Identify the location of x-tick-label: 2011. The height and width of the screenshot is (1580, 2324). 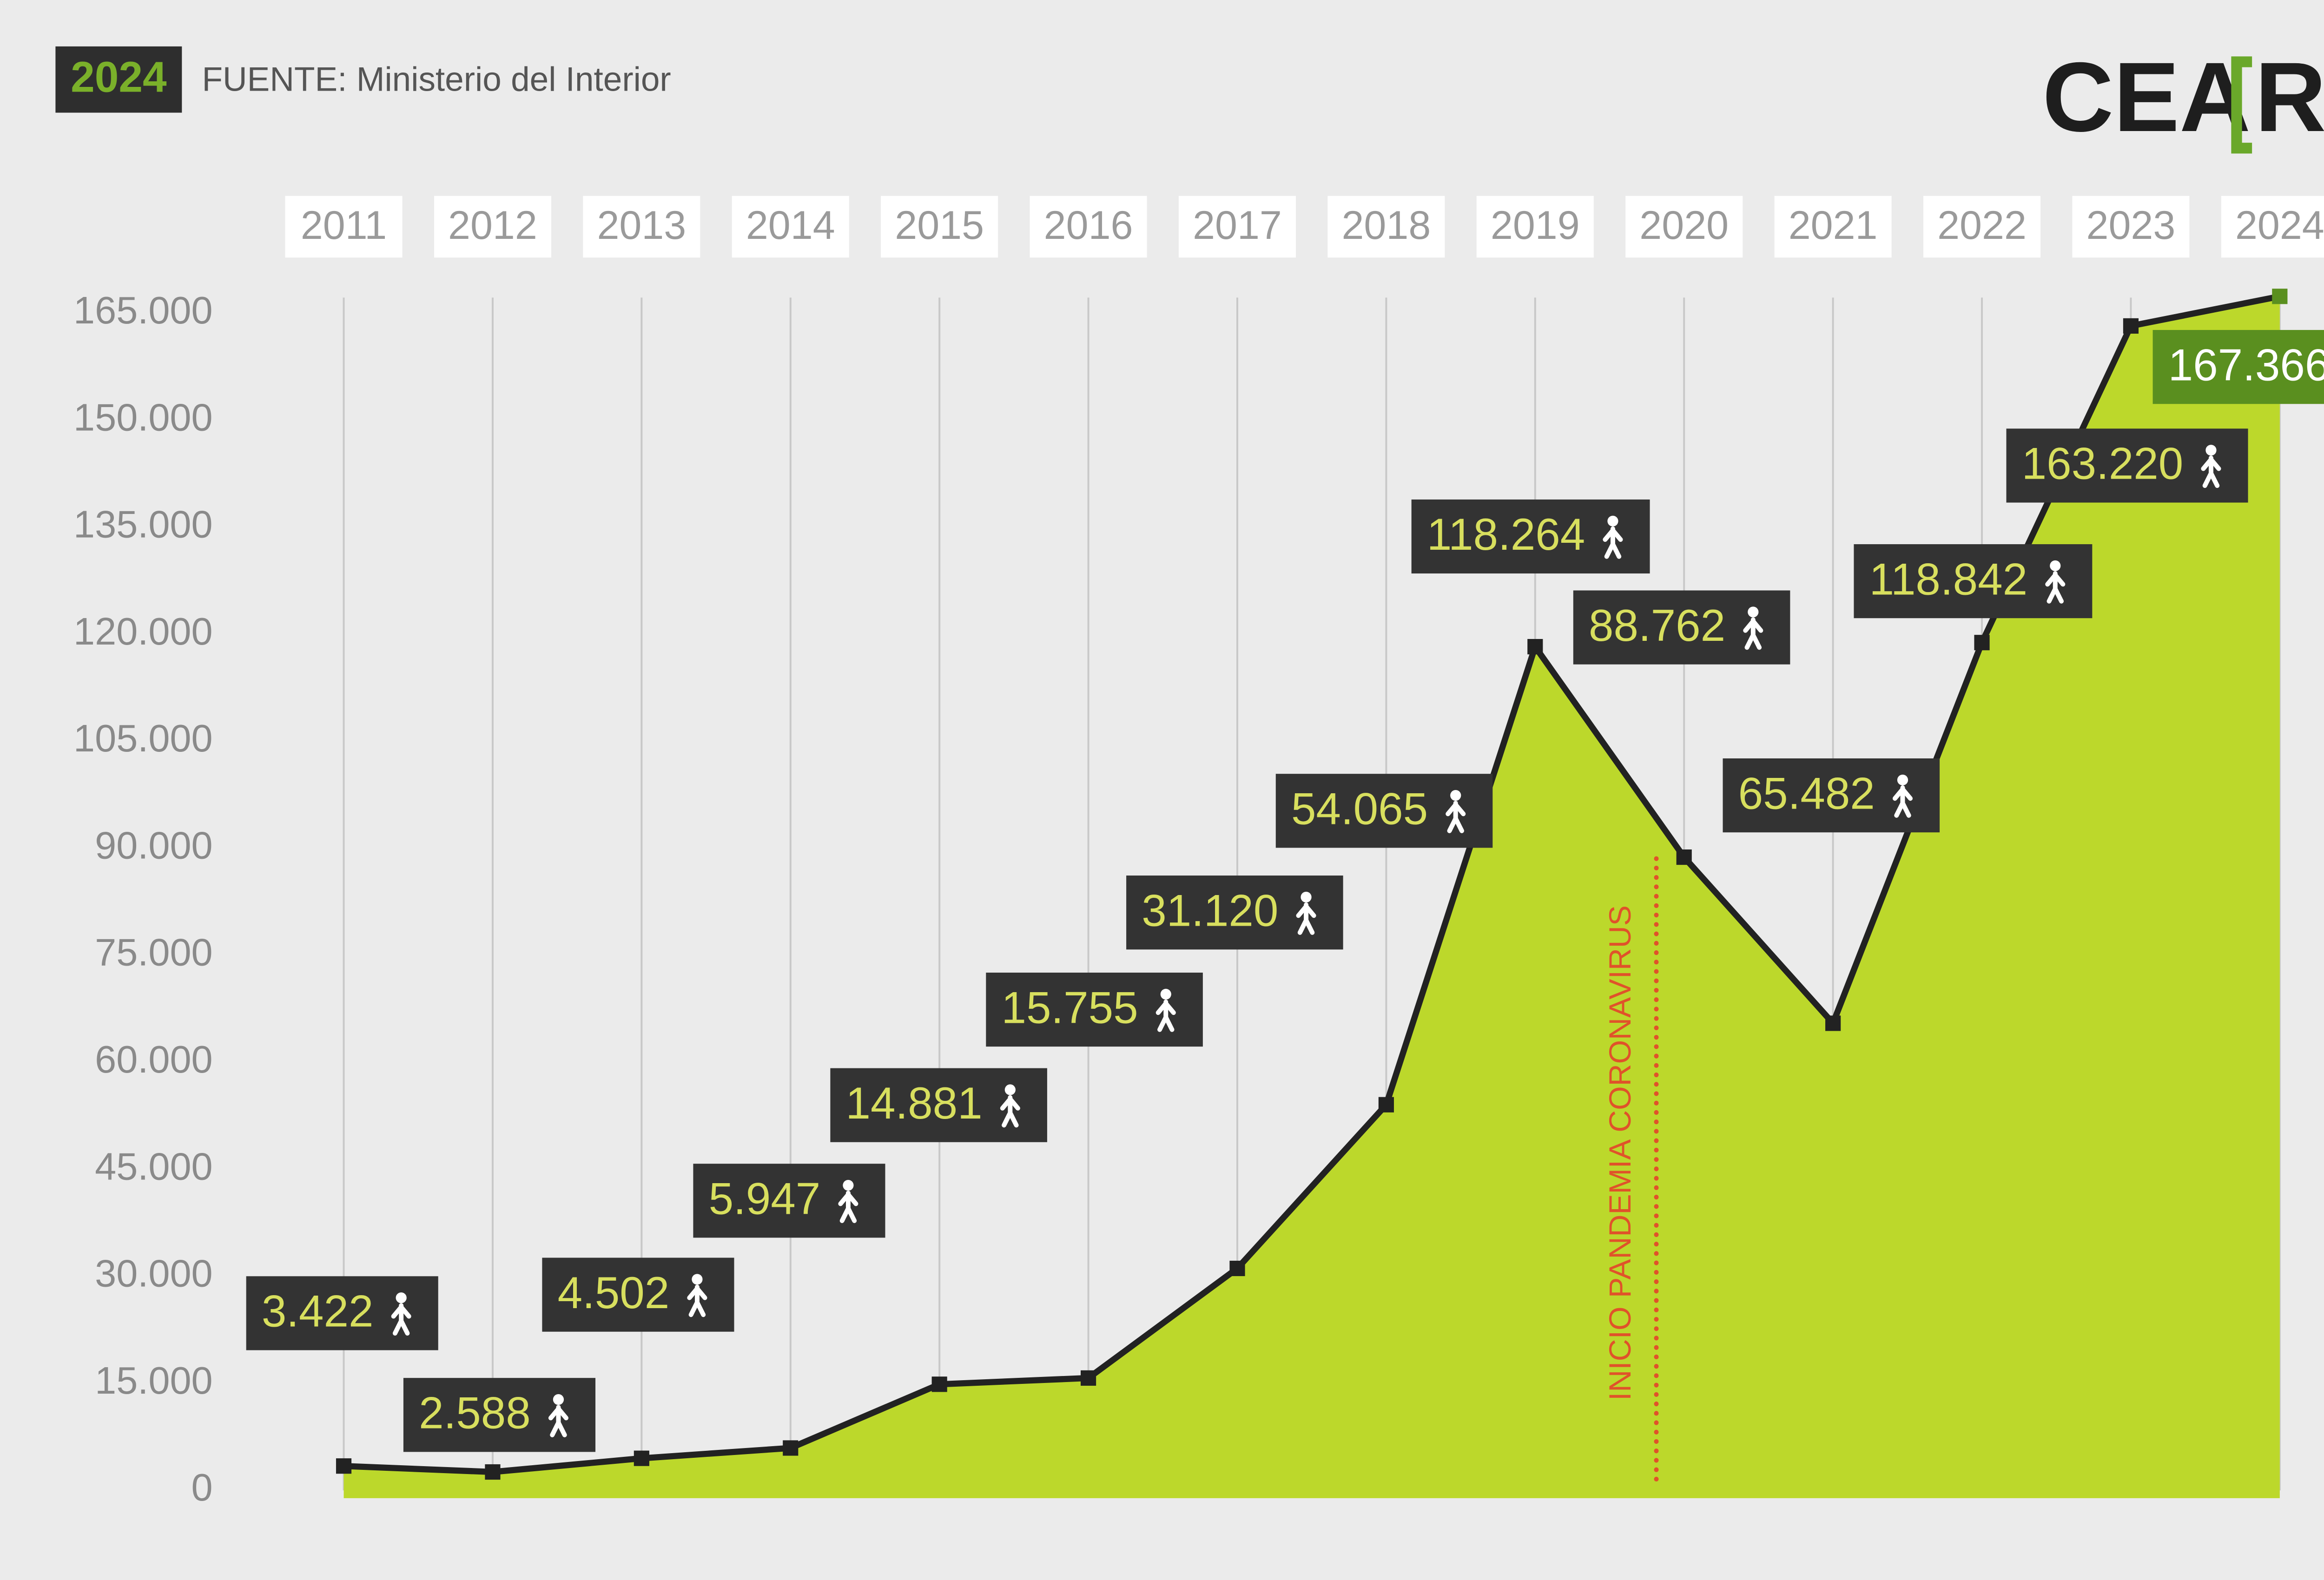
(344, 225).